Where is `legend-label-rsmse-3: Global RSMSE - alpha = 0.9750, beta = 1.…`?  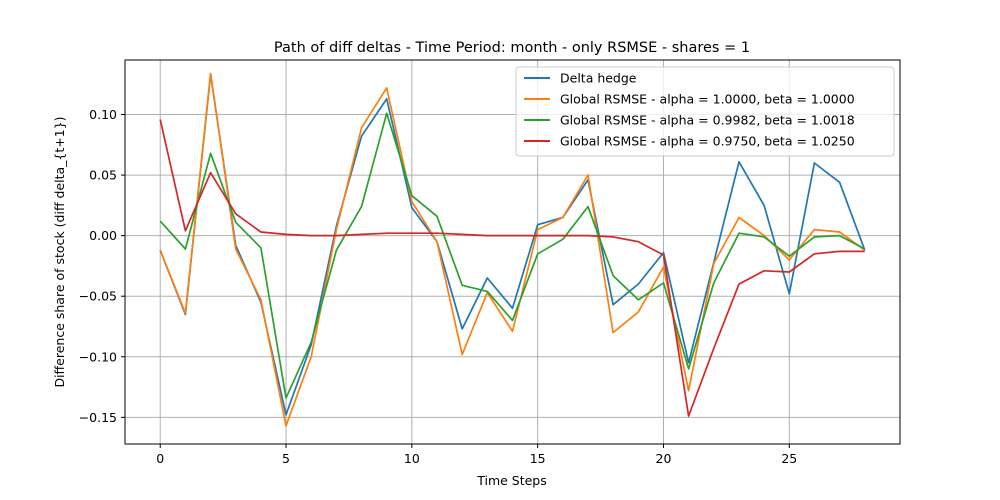 legend-label-rsmse-3: Global RSMSE - alpha = 0.9750, beta = 1.… is located at coordinates (707, 141).